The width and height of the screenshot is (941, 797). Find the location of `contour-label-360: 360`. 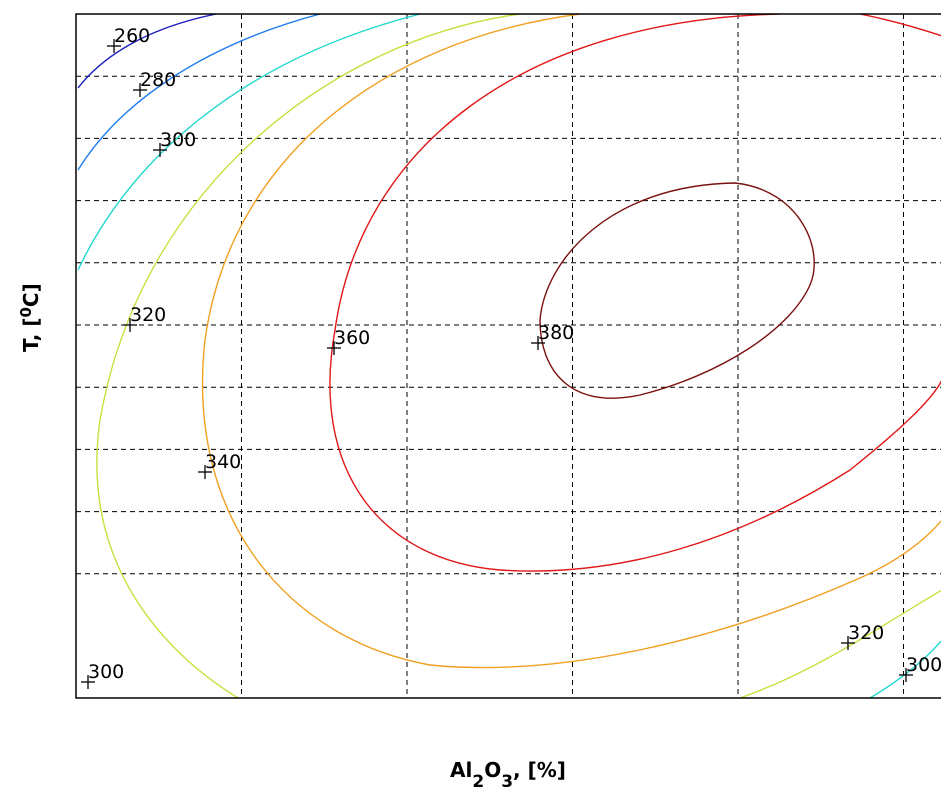

contour-label-360: 360 is located at coordinates (348, 341).